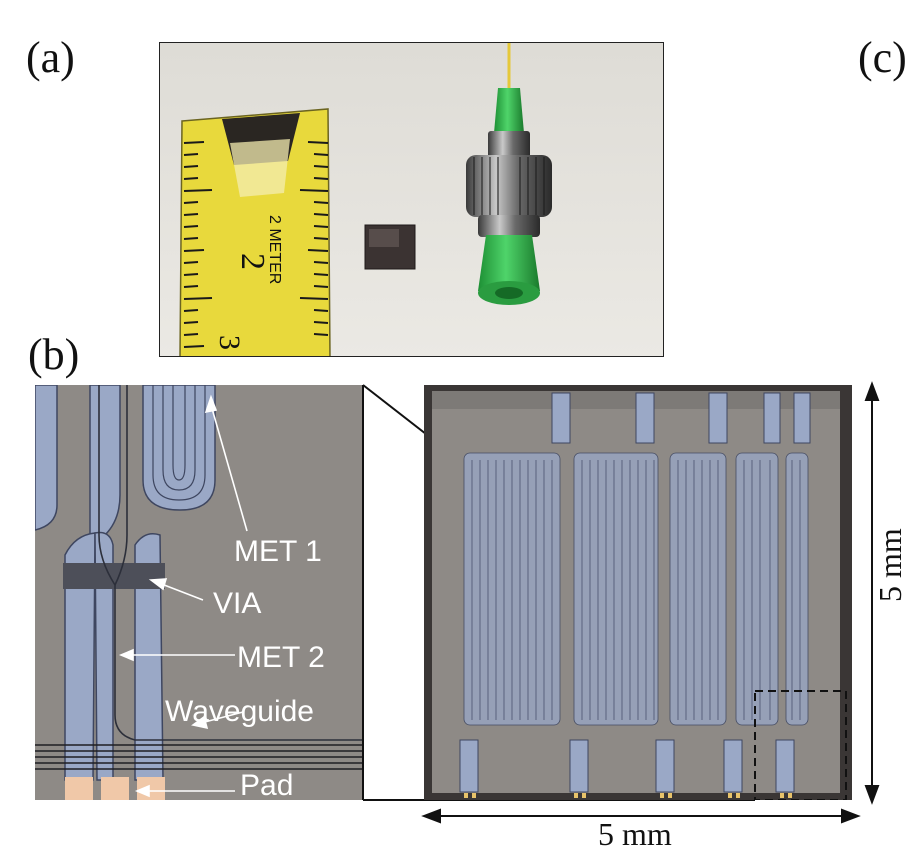 Image resolution: width=924 pixels, height=866 pixels. Describe the element at coordinates (54, 354) in the screenshot. I see `panel-label-b: (b)` at that location.